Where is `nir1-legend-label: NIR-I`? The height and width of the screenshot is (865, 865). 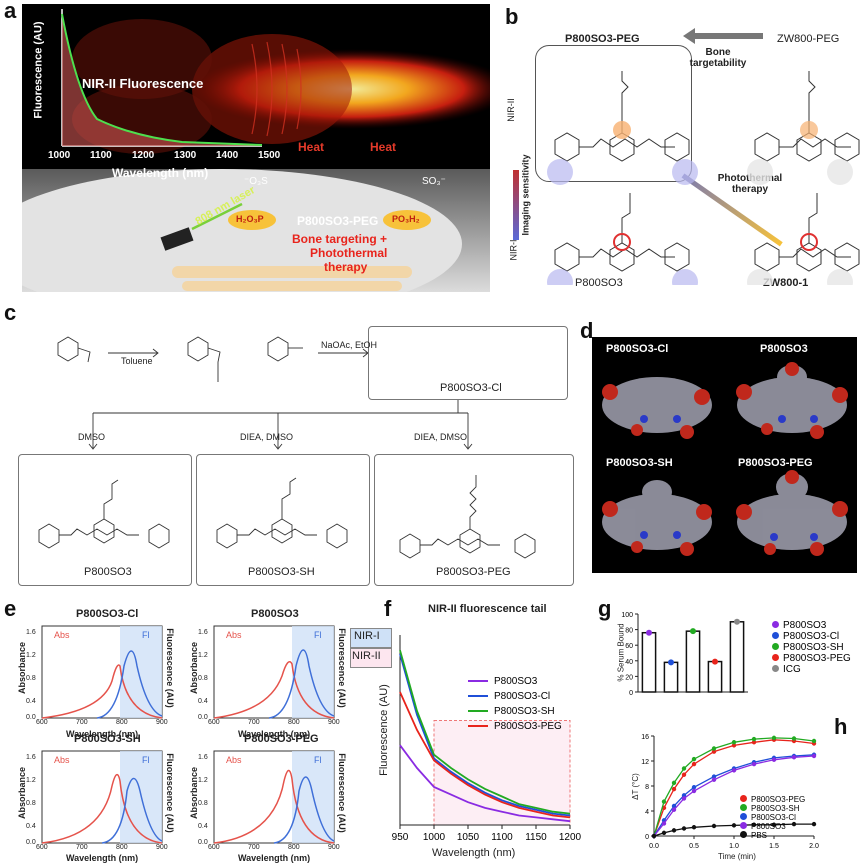
nir1-legend-label: NIR-I is located at coordinates (367, 636).